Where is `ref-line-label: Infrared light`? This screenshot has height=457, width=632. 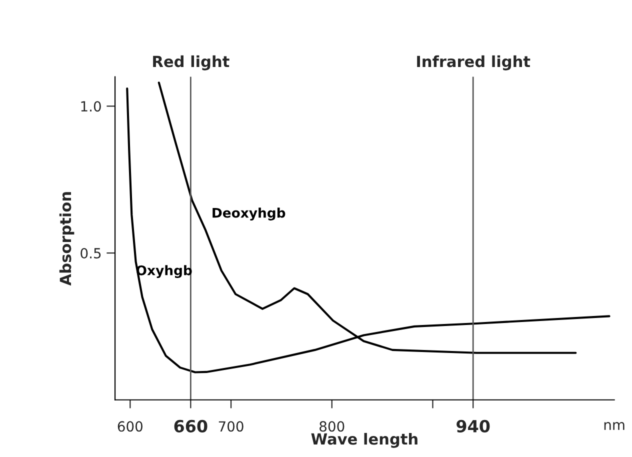
ref-line-label: Infrared light is located at coordinates (473, 62).